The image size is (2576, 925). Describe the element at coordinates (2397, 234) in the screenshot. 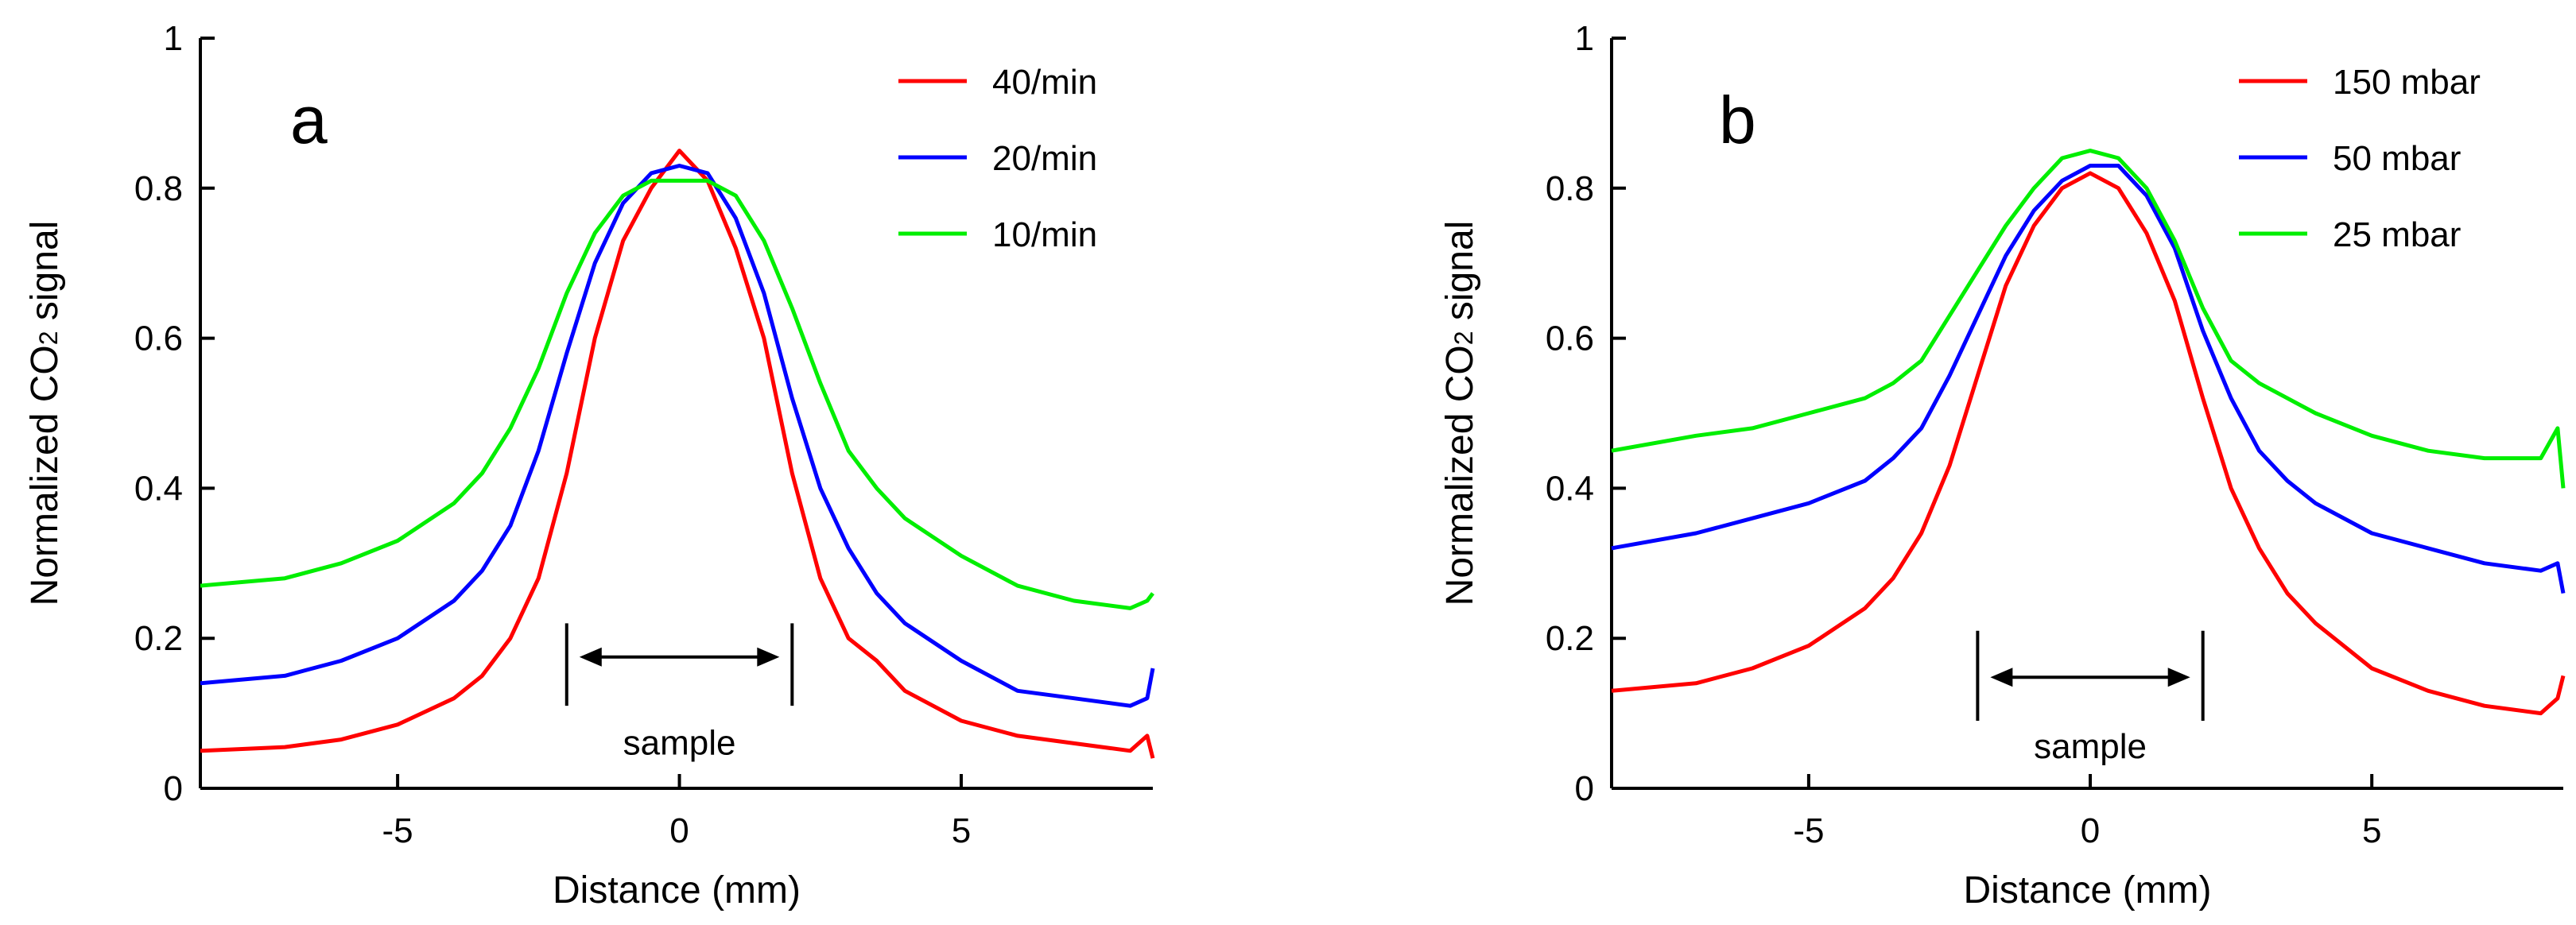

I see `legend-label: 25 mbar` at that location.